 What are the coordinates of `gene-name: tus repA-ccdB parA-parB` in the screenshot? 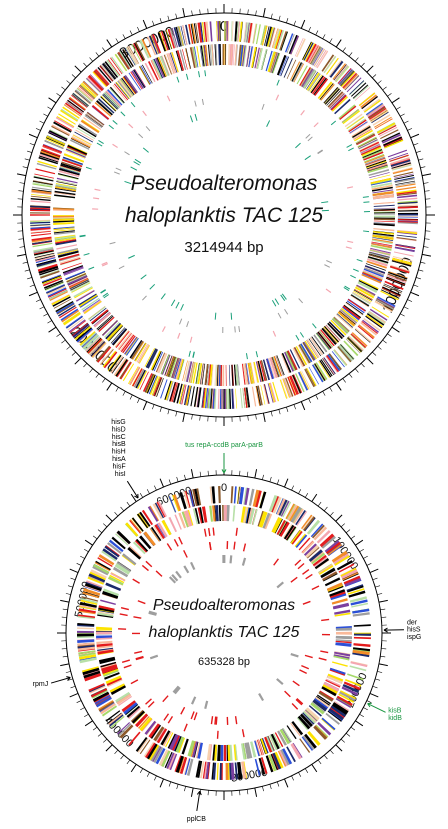 It's located at (224, 445).